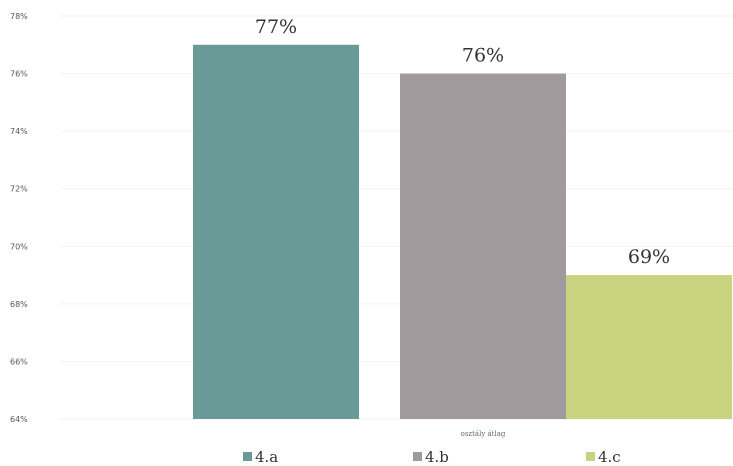 The height and width of the screenshot is (466, 733). What do you see at coordinates (19, 419) in the screenshot?
I see `y-tick-label: 64%` at bounding box center [19, 419].